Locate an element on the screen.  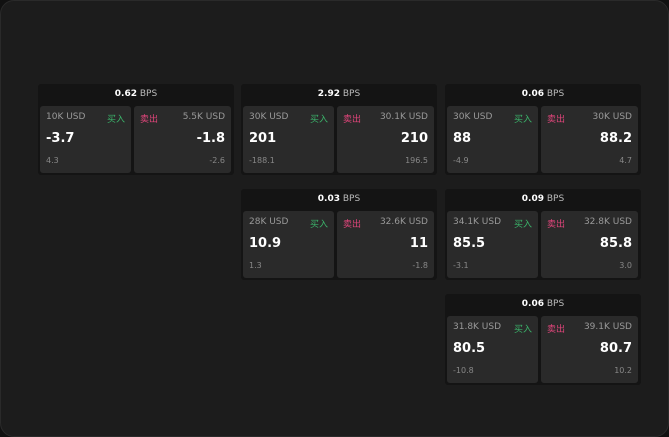
ask-change: 4.7 is located at coordinates (625, 160).